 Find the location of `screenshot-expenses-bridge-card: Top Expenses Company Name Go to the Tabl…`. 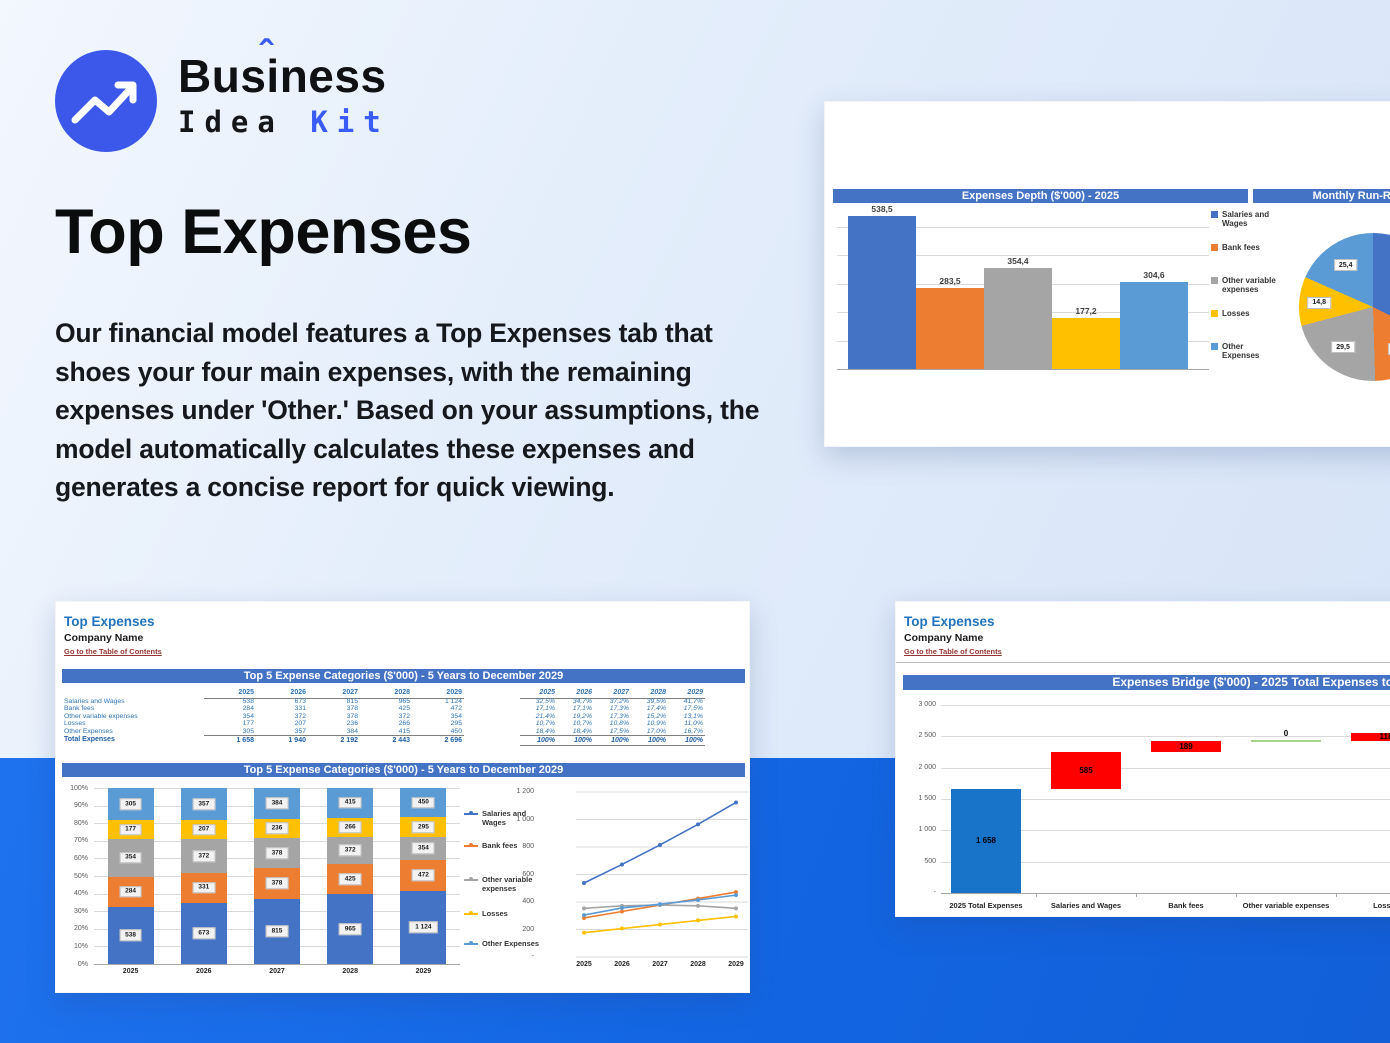

screenshot-expenses-bridge-card: Top Expenses Company Name Go to the Tabl… is located at coordinates (1142, 759).